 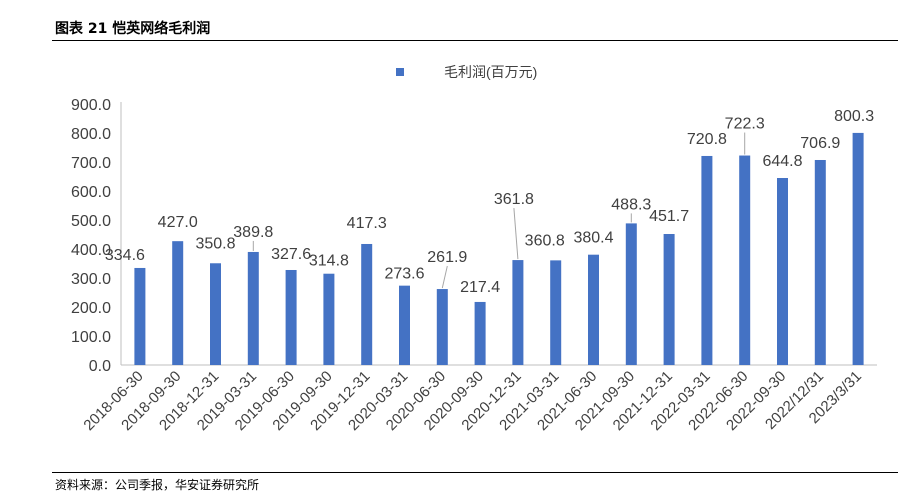 I want to click on y-tick-label: 800.0, so click(x=91, y=134).